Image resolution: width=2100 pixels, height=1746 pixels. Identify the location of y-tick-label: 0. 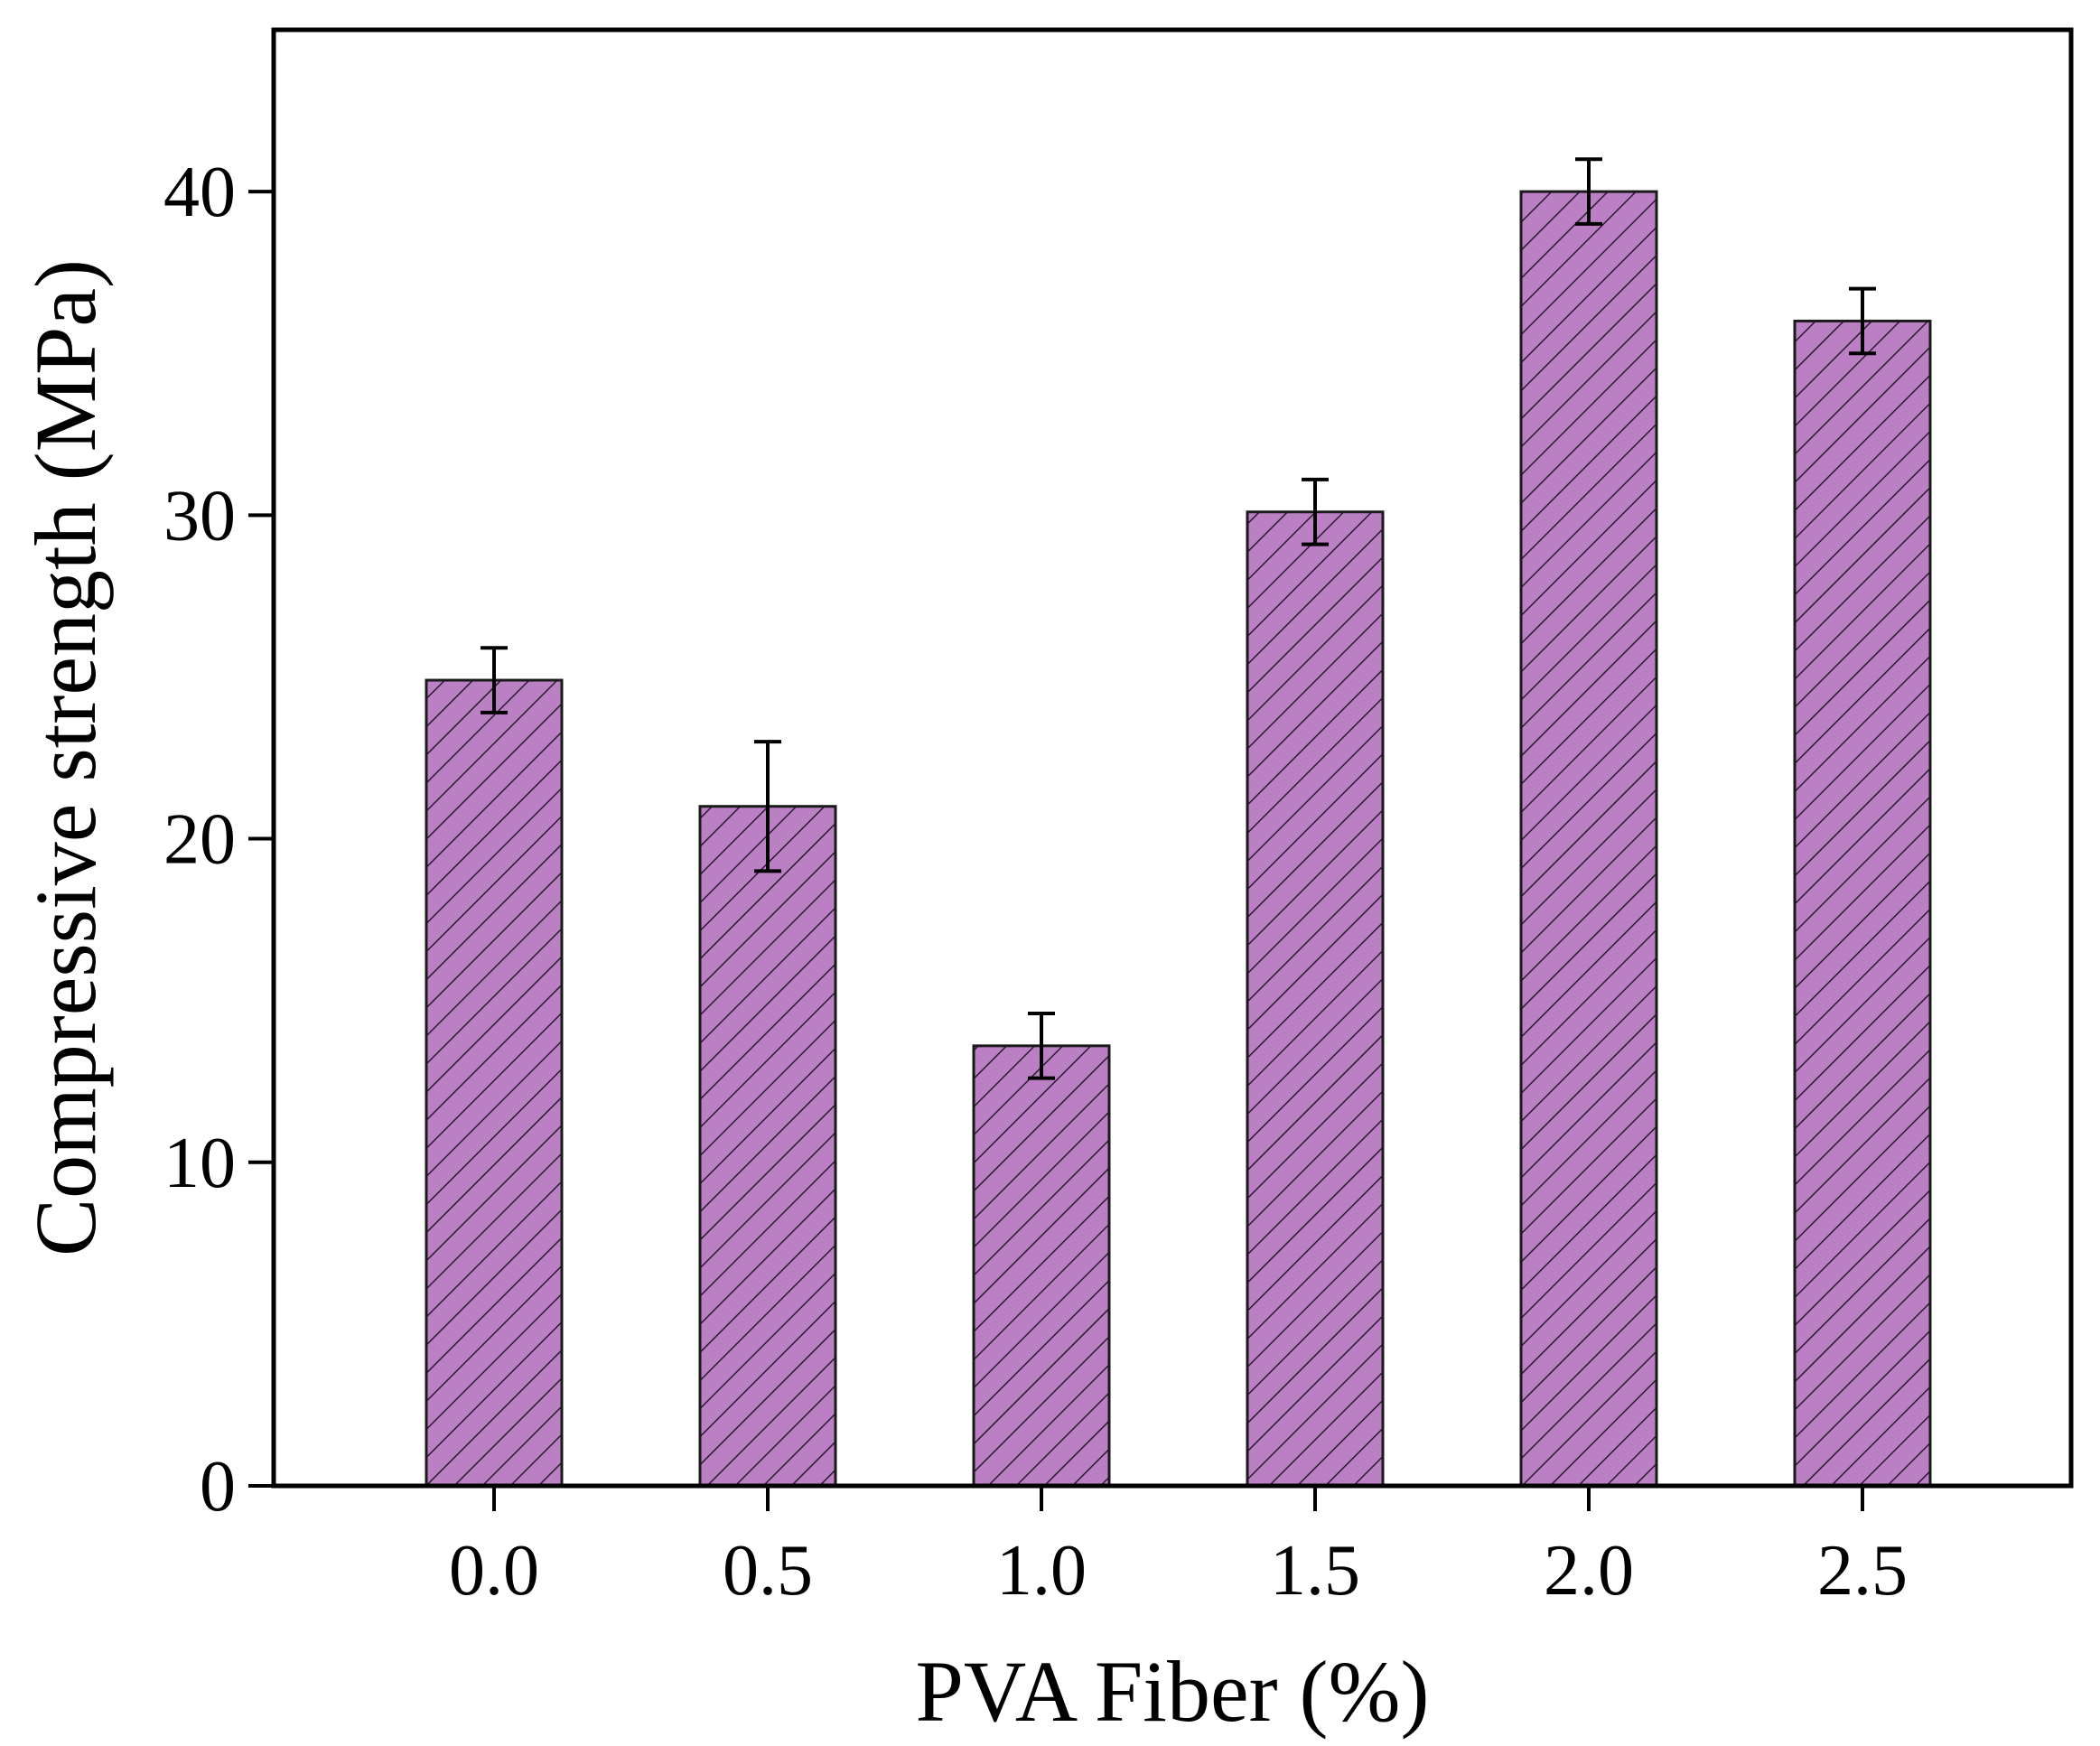
(218, 1487).